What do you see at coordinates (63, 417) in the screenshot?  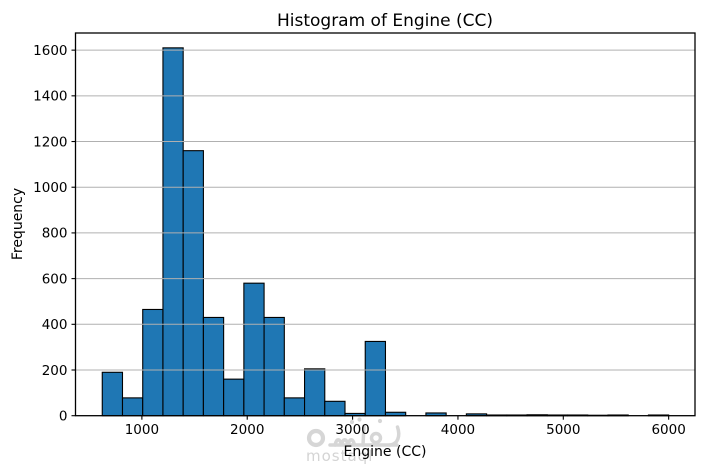 I see `y-tick-label: 0` at bounding box center [63, 417].